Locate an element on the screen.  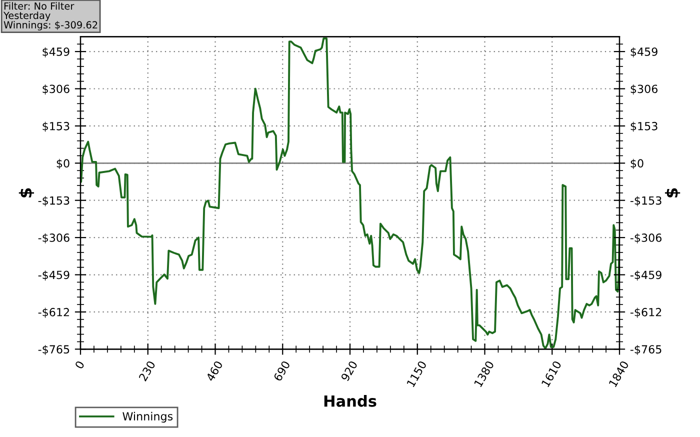
y2-tick-label: -$612 is located at coordinates (646, 313).